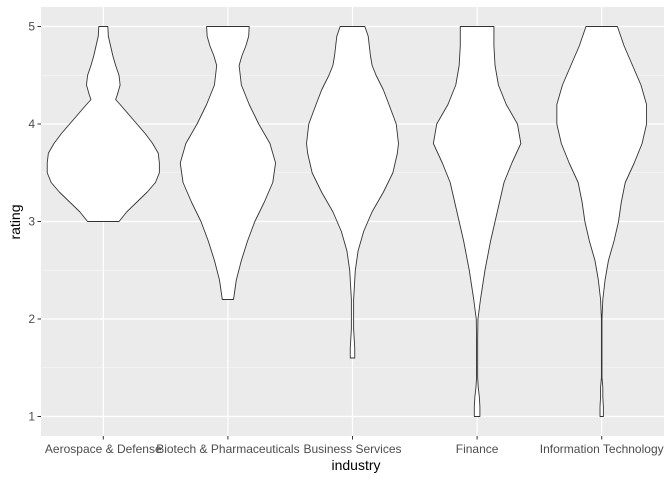 The image size is (672, 480). Describe the element at coordinates (352, 449) in the screenshot. I see `x-tick-label: Business Services` at that location.